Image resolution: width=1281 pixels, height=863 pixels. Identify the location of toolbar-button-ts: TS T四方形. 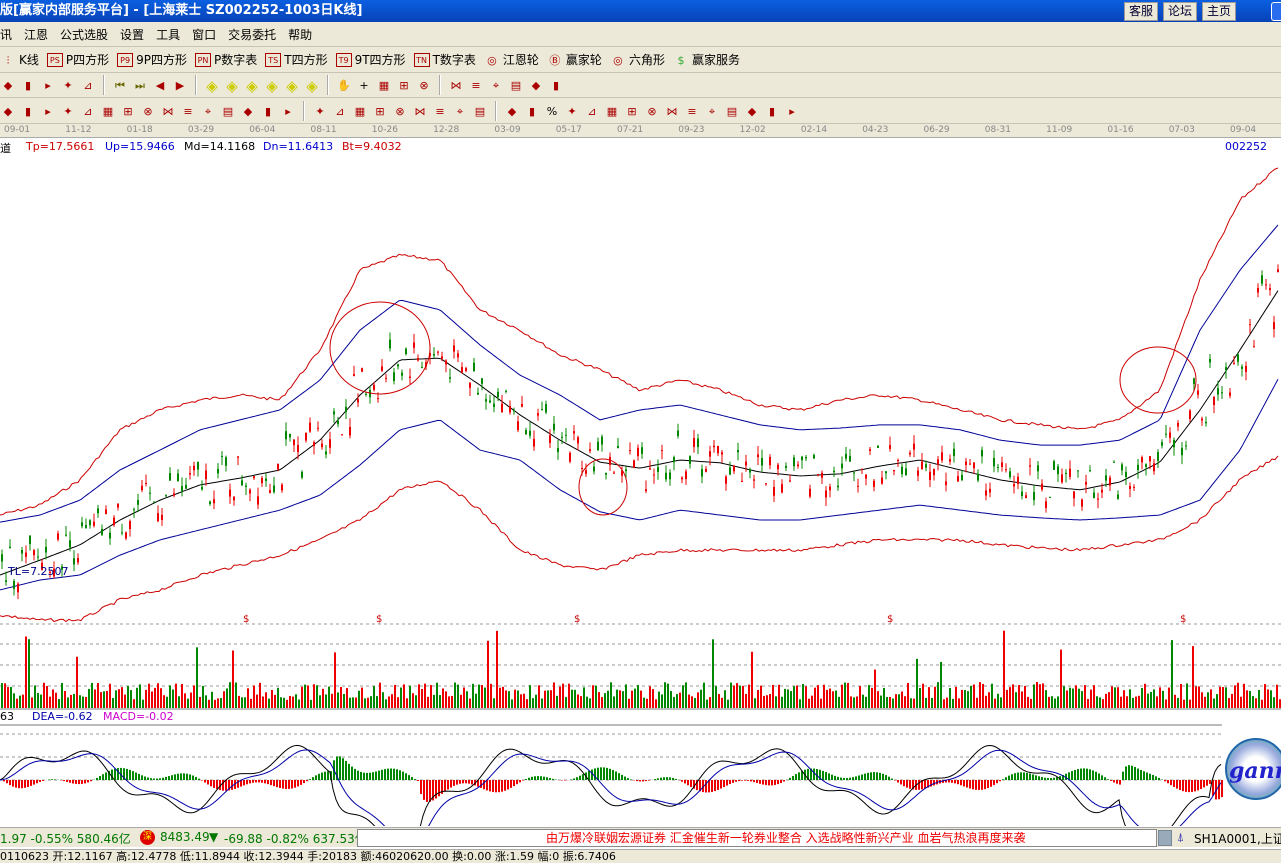
(296, 59).